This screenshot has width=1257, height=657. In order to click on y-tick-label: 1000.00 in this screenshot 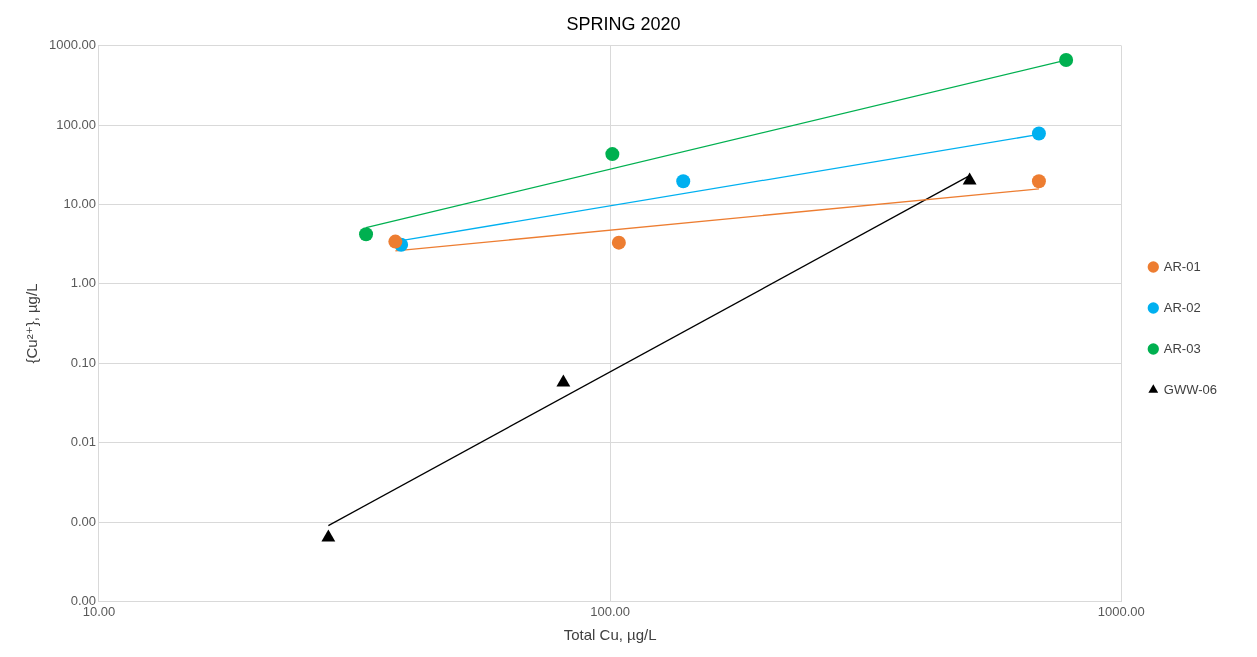, I will do `click(72, 45)`.